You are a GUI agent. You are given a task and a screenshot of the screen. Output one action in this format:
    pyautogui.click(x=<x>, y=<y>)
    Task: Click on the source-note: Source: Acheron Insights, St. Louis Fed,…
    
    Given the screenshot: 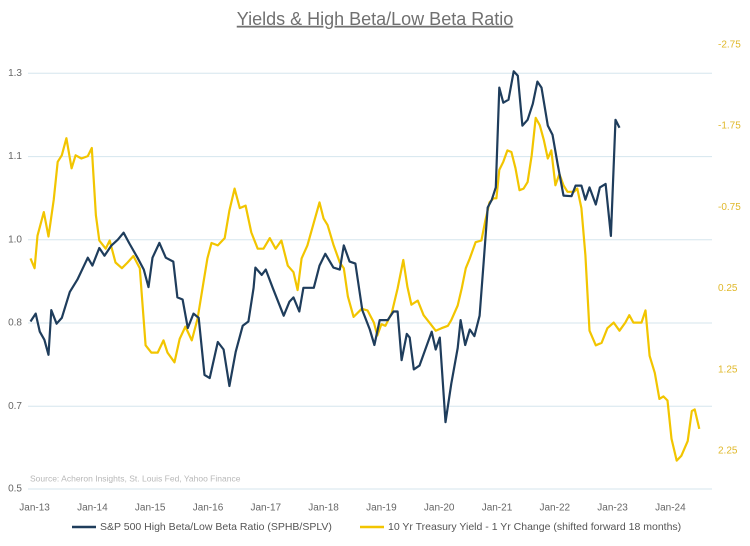 What is the action you would take?
    pyautogui.click(x=135, y=478)
    